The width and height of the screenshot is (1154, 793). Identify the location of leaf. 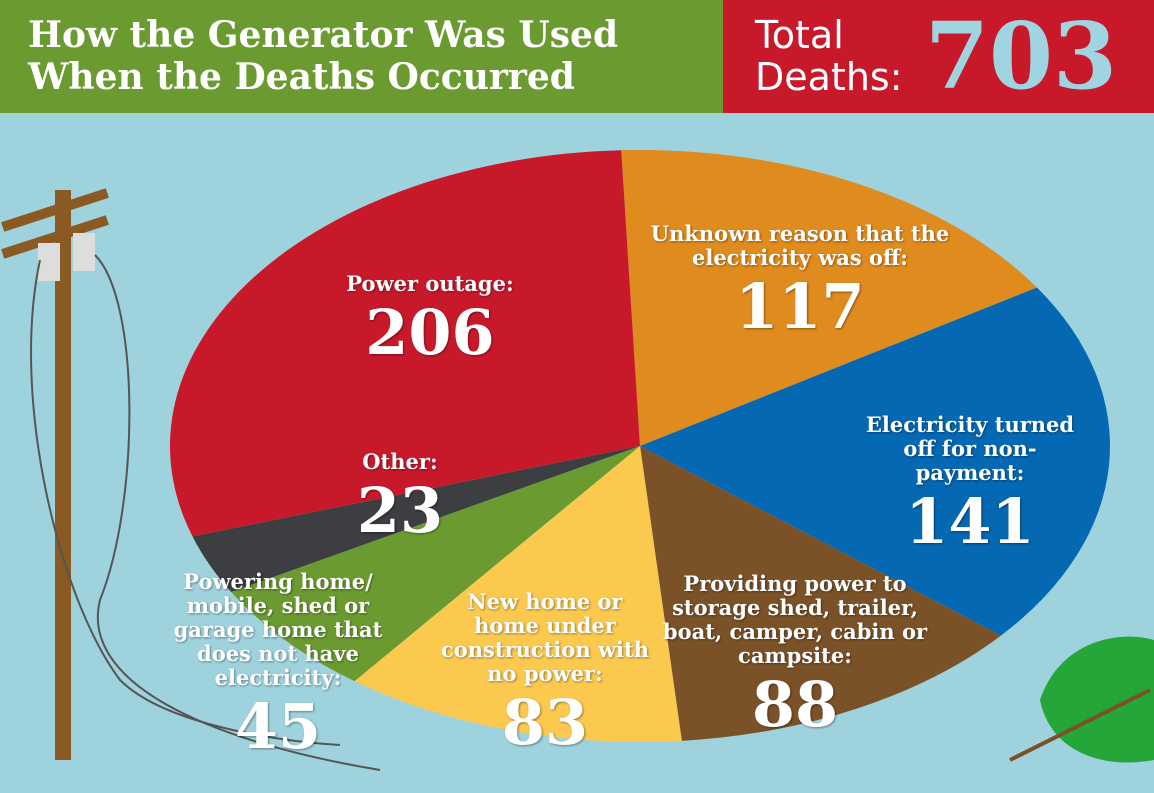
(1081, 699).